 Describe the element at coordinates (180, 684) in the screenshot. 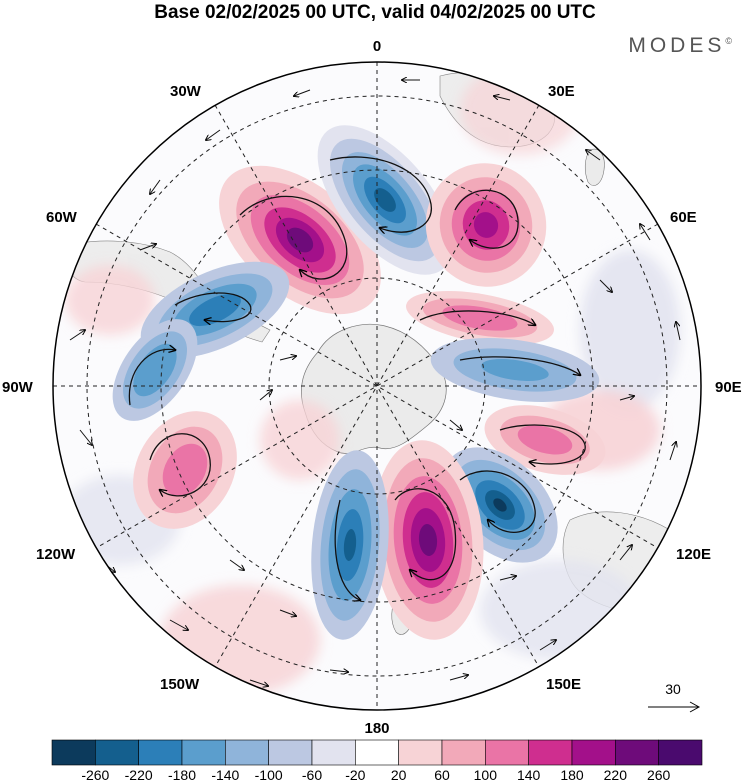

I see `lon-label-150w: 150W` at that location.